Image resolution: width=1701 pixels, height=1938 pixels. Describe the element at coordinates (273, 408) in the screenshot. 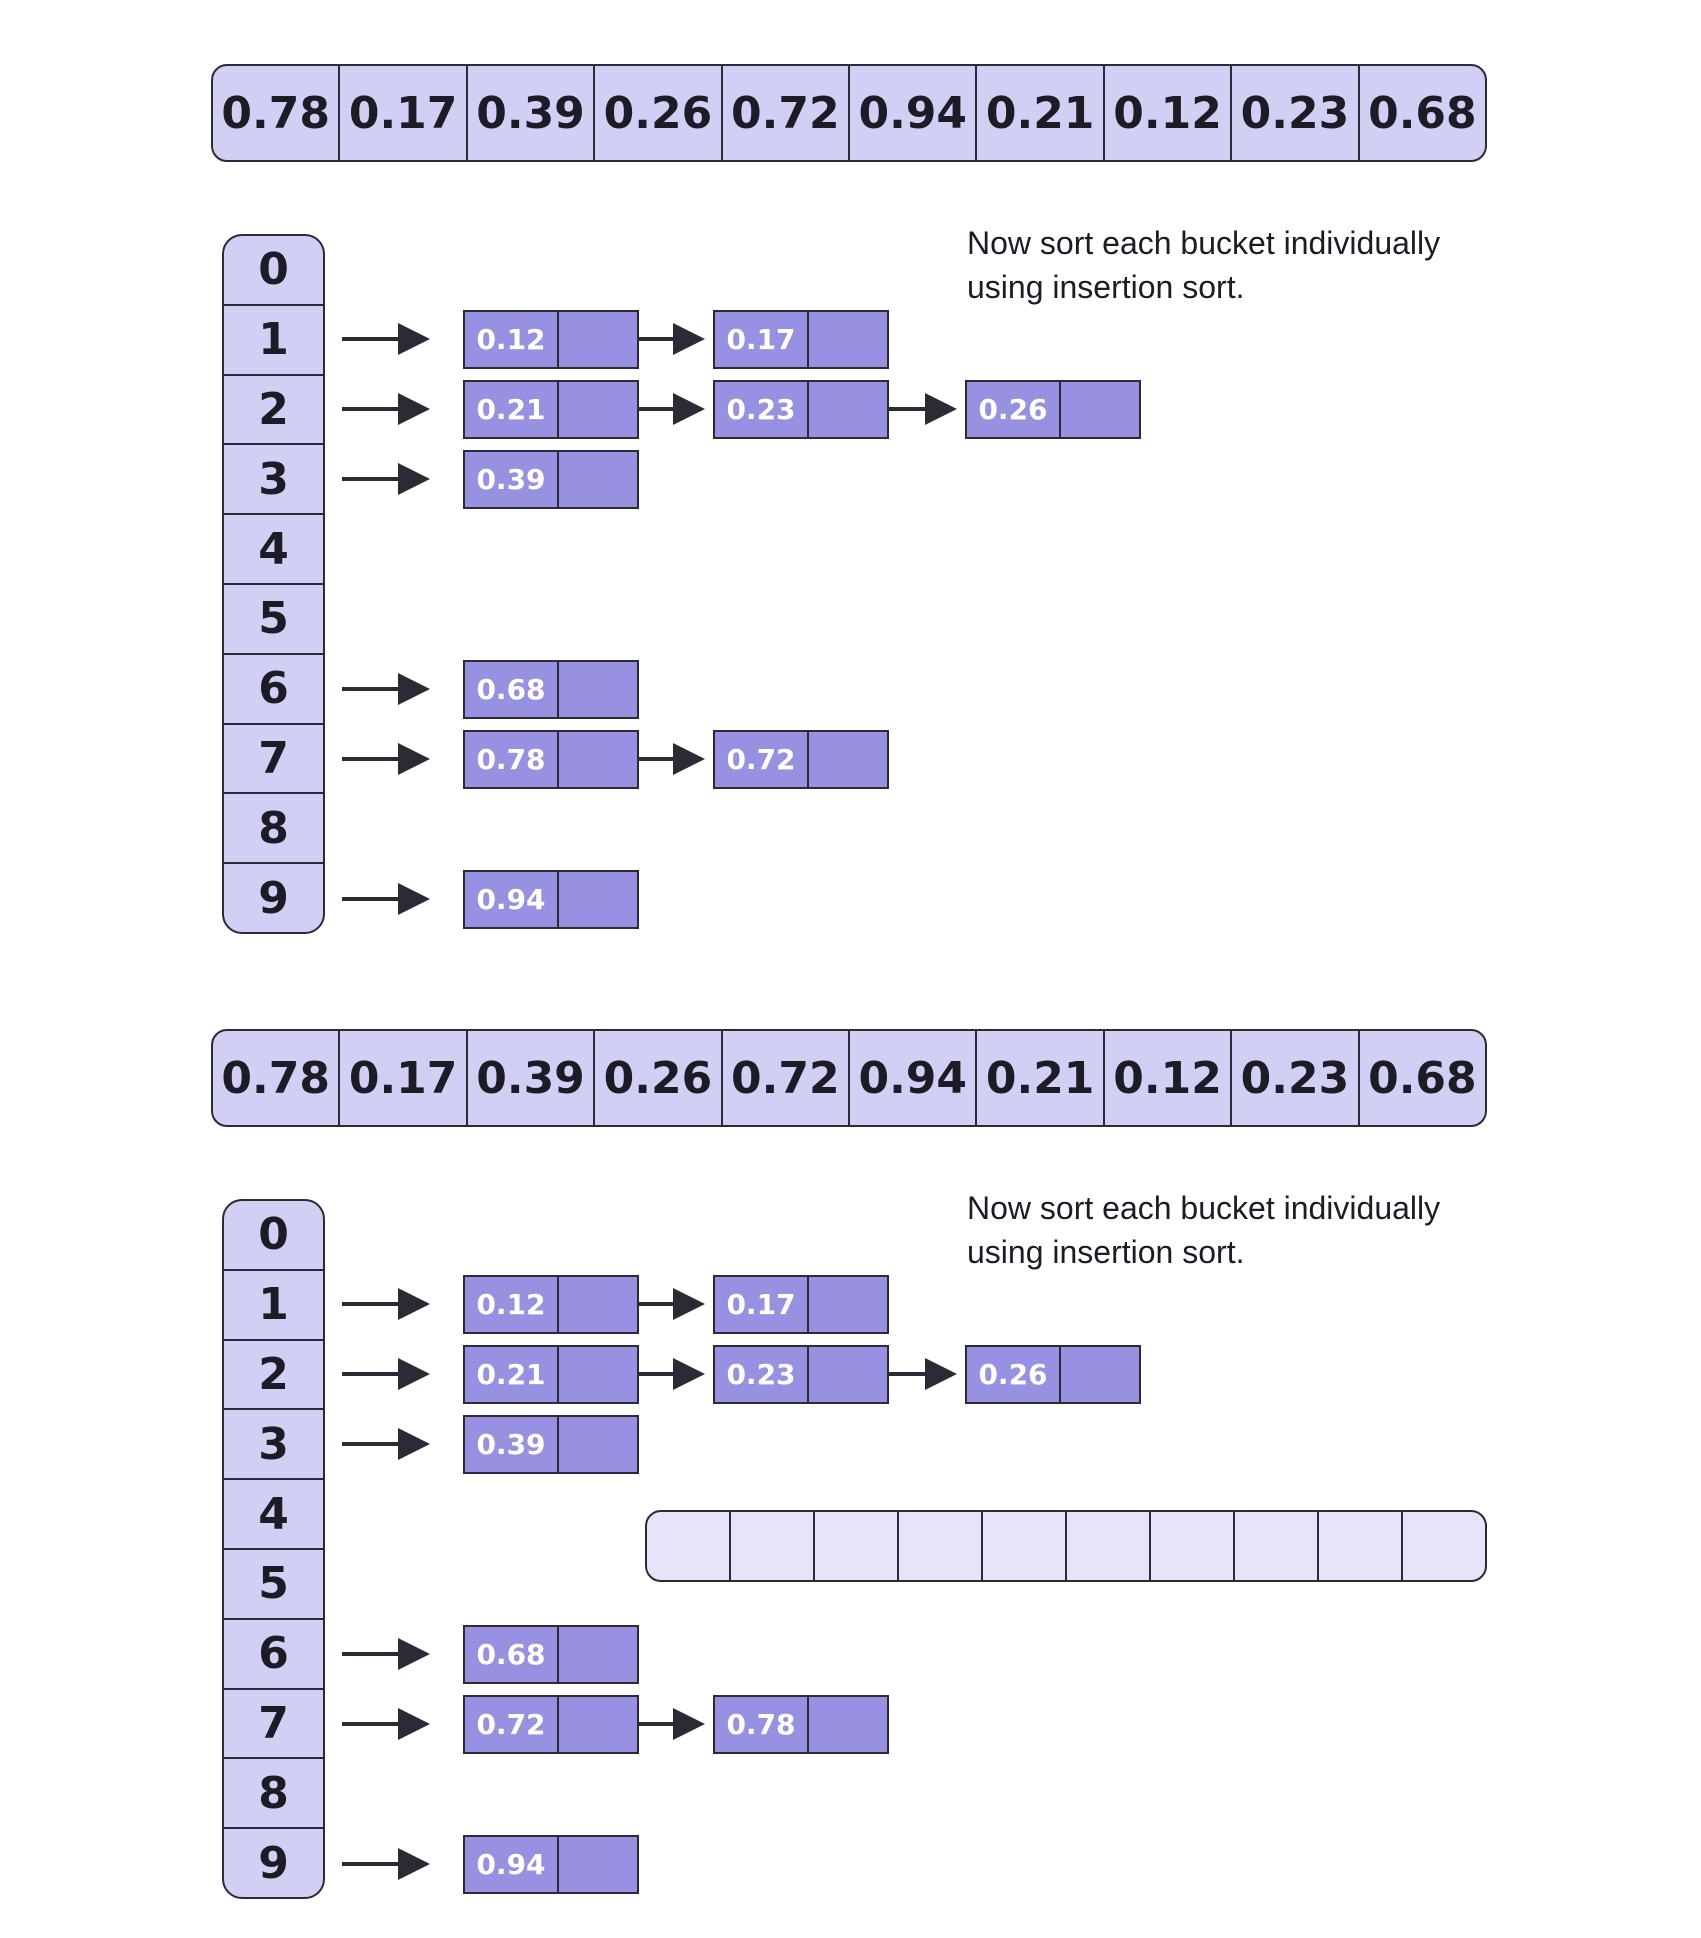

I see `bucket-index: 2` at that location.